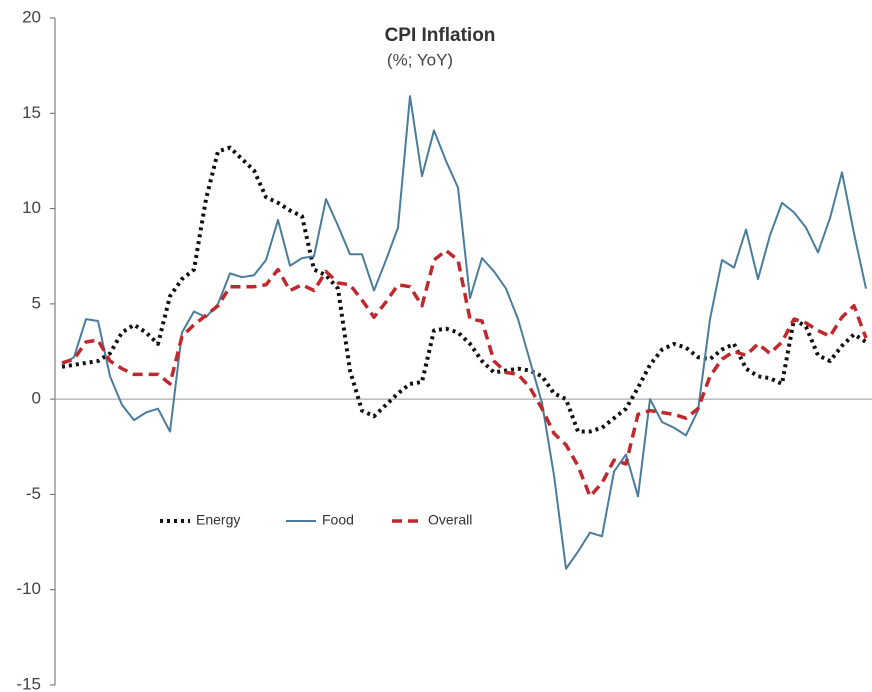 The image size is (872, 692). I want to click on y-tick-label: -5, so click(33, 493).